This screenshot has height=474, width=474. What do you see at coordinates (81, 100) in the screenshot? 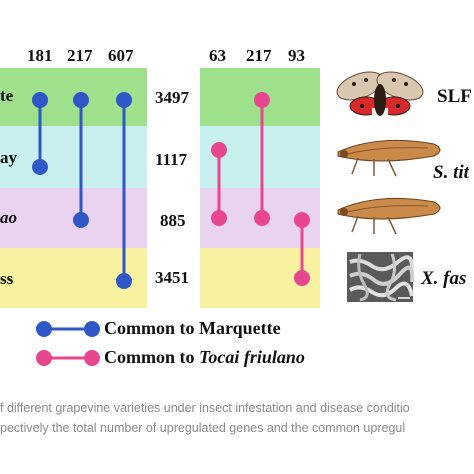
I see `dot-left-col2-row1` at bounding box center [81, 100].